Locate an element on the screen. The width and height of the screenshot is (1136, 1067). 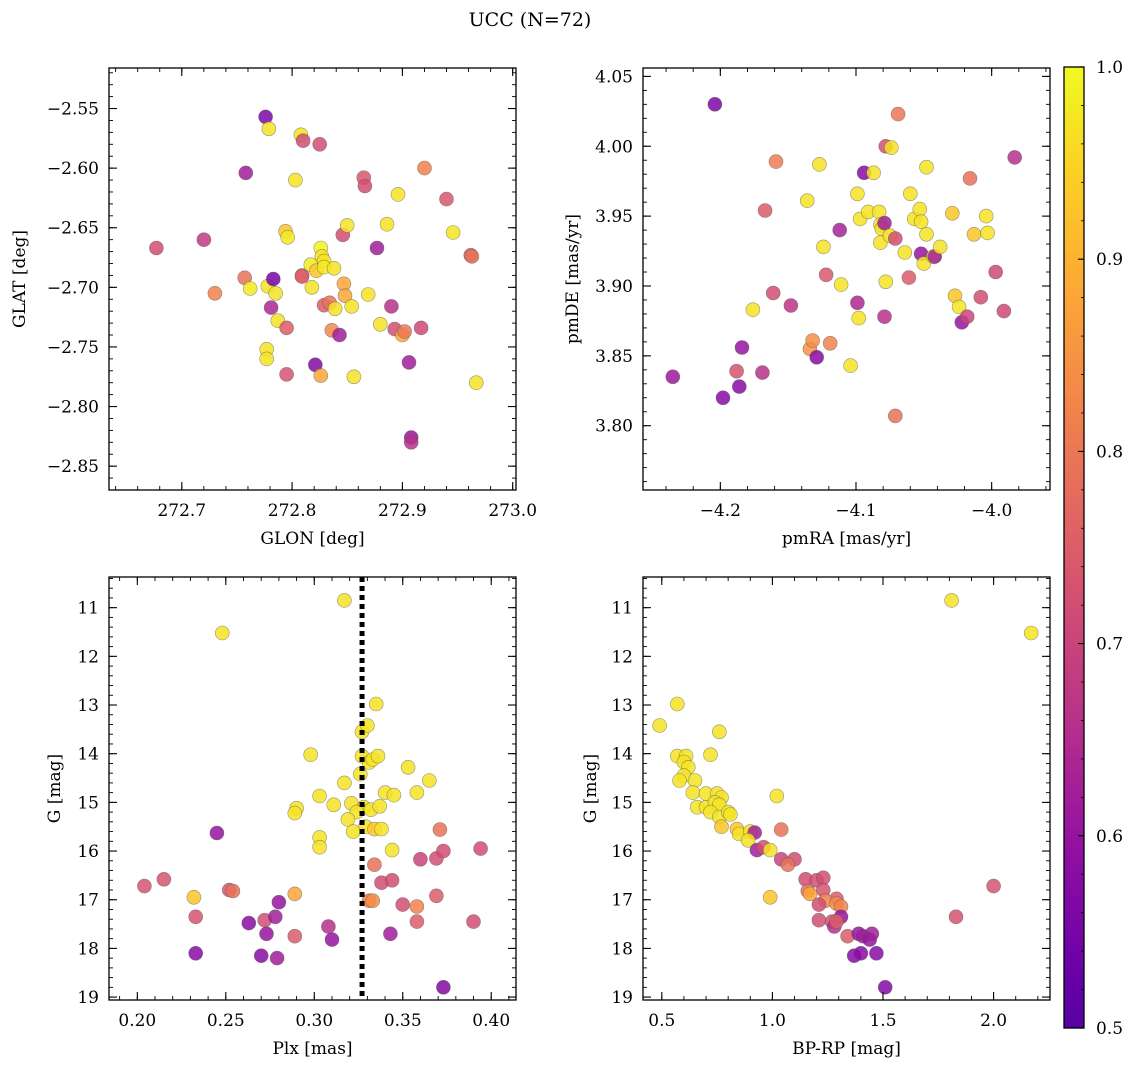
x-axis-label: GLON [deg] is located at coordinates (312, 539).